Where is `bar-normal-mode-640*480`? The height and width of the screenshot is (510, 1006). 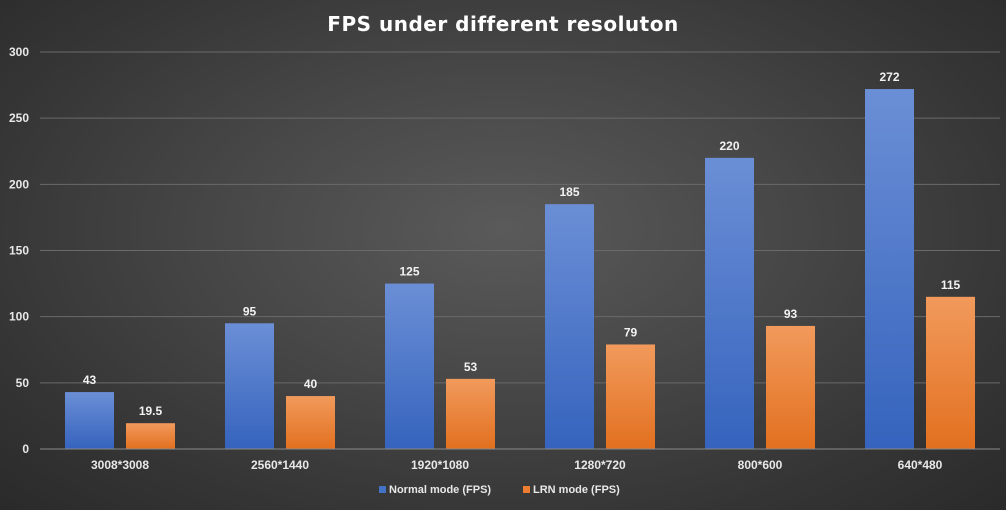 bar-normal-mode-640*480 is located at coordinates (889, 269).